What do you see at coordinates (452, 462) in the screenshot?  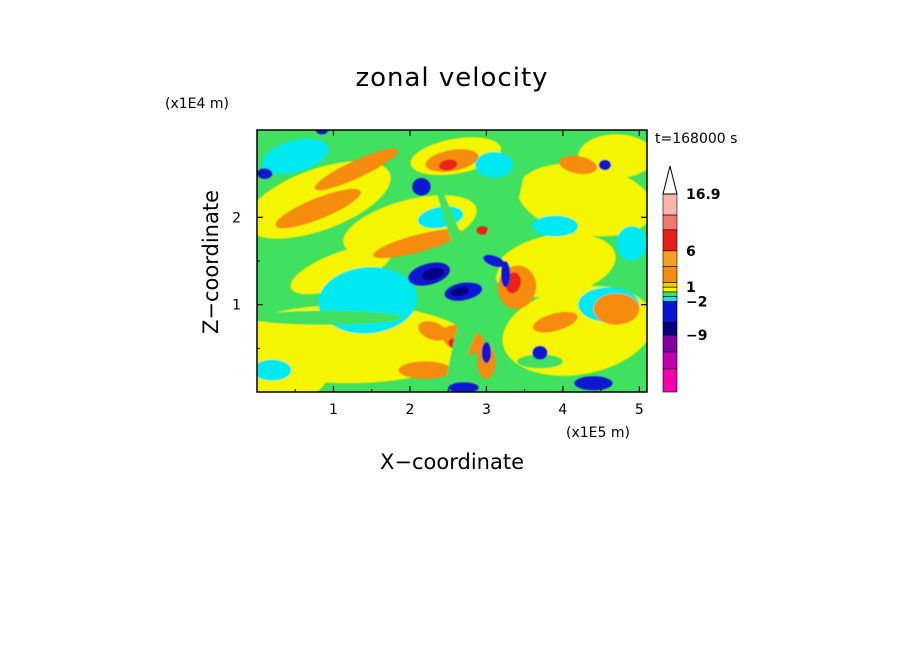 I see `x-axis-label: X−coordinate` at bounding box center [452, 462].